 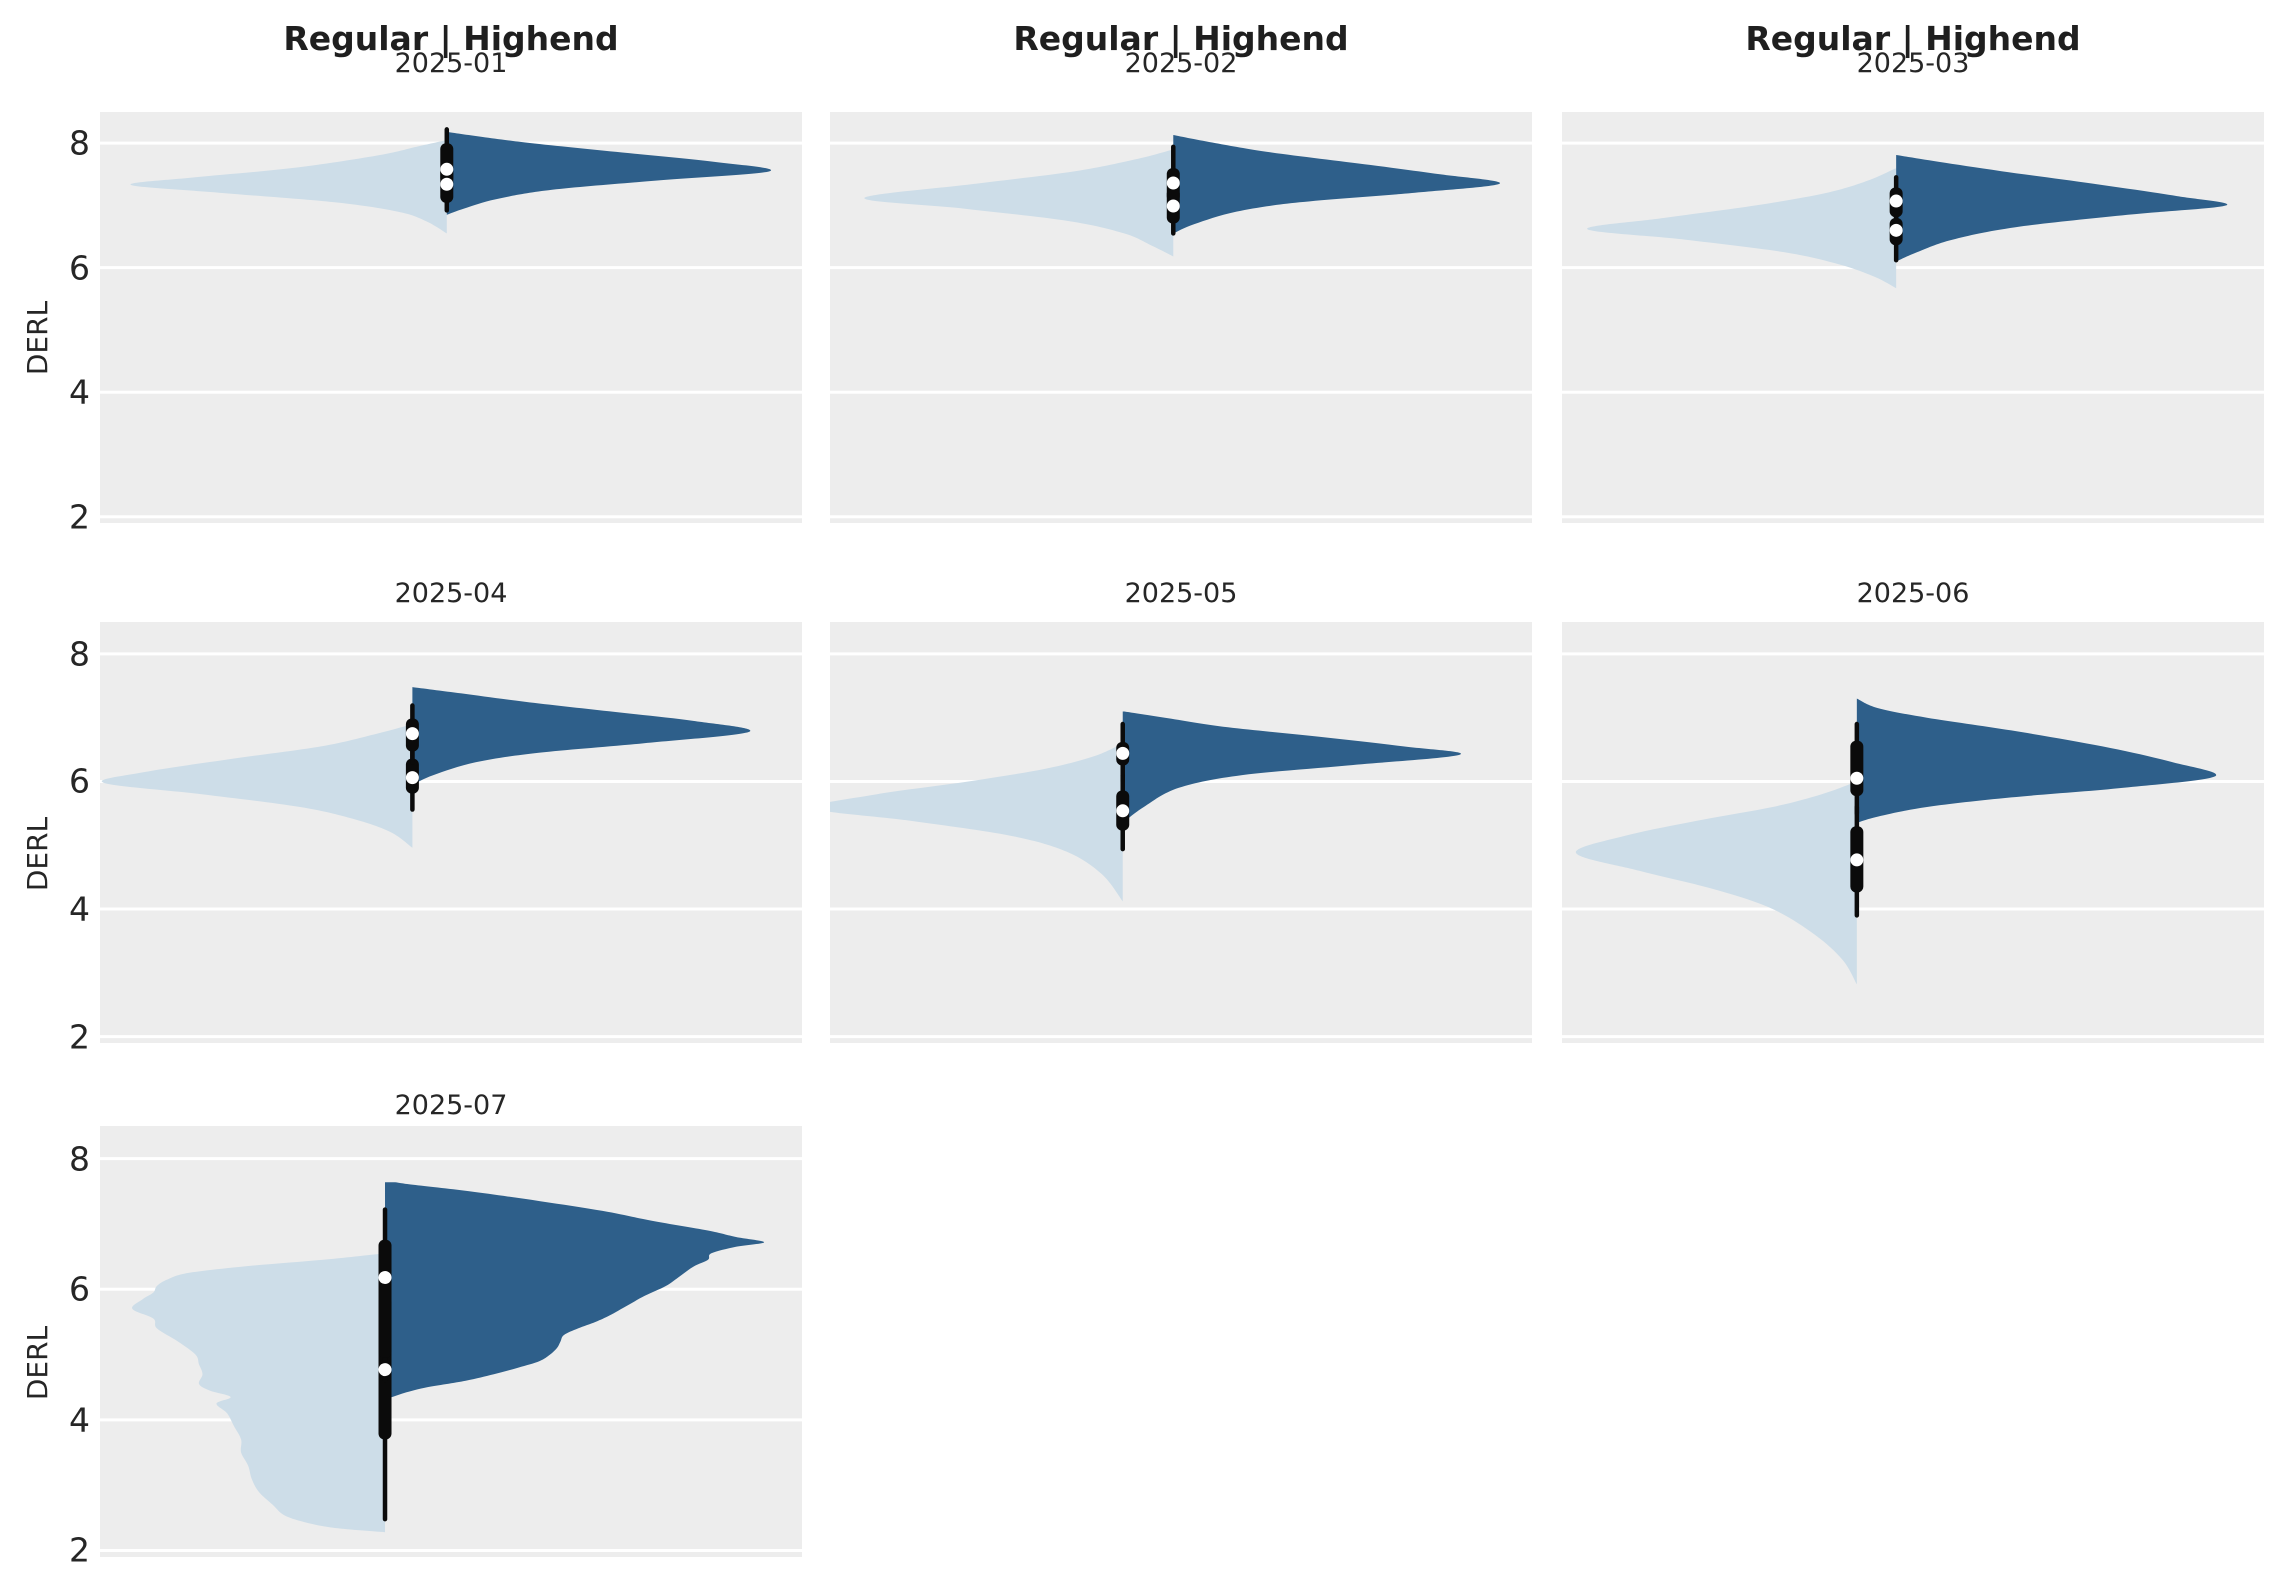 What do you see at coordinates (451, 1105) in the screenshot?
I see `facet-month-label: 2025-07` at bounding box center [451, 1105].